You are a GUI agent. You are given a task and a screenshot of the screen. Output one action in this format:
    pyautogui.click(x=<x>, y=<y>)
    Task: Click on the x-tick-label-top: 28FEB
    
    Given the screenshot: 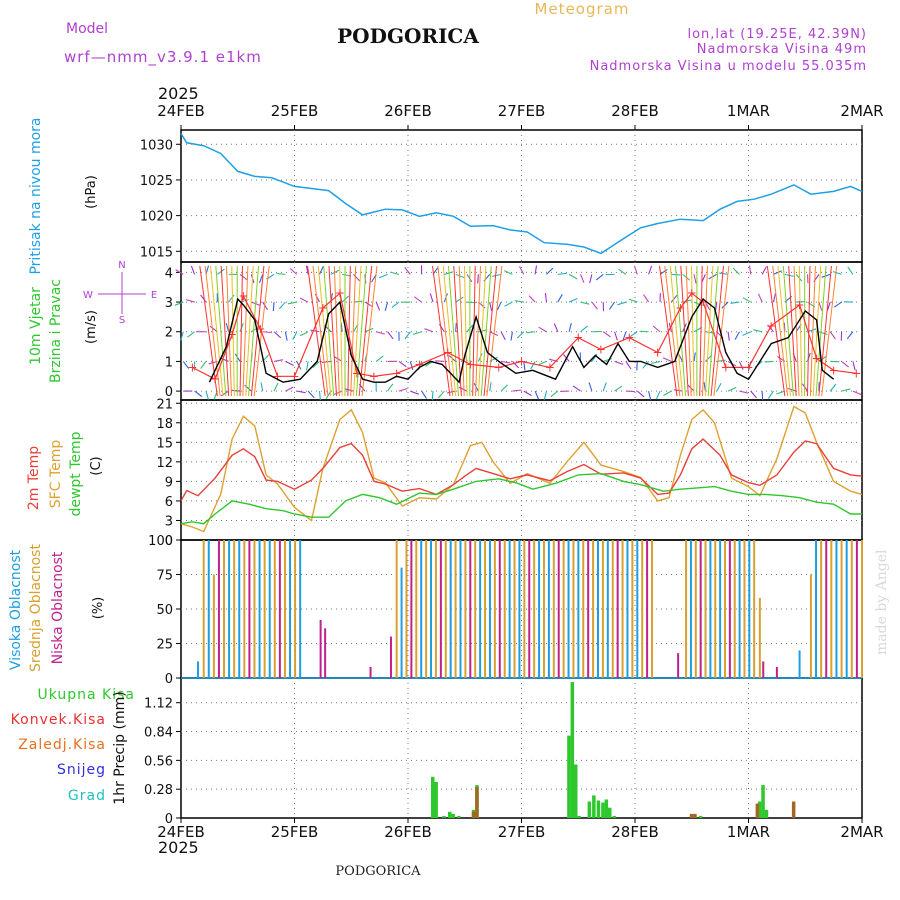 What is the action you would take?
    pyautogui.click(x=634, y=111)
    